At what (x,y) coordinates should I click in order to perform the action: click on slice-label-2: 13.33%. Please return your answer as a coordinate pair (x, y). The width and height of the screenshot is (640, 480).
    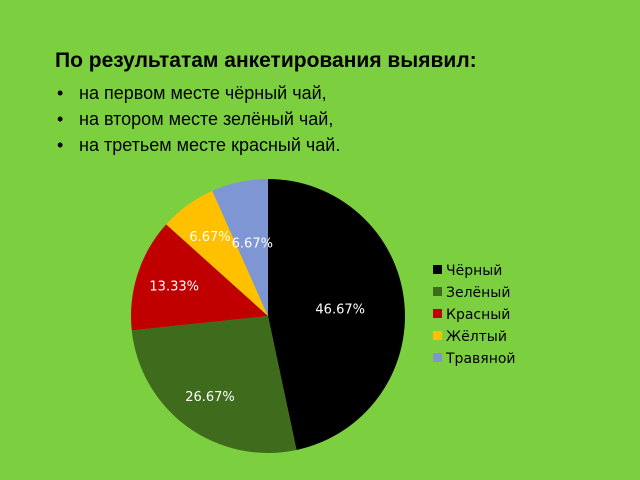
    Looking at the image, I should click on (174, 287).